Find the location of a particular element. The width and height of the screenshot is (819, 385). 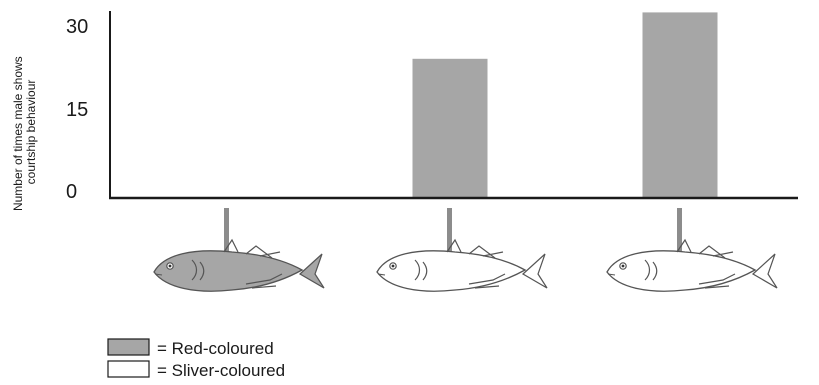

legend-swatch-silver is located at coordinates (128, 369).